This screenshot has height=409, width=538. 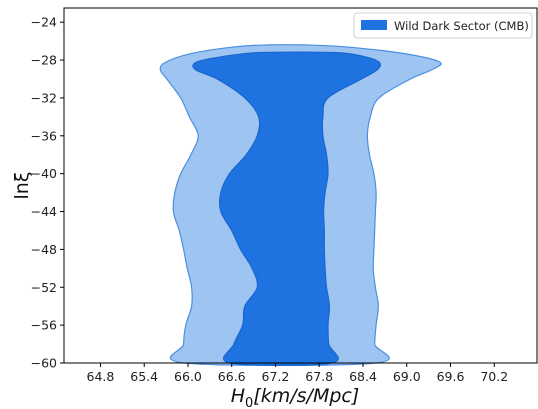 What do you see at coordinates (101, 376) in the screenshot?
I see `x-tick-label: 64.8` at bounding box center [101, 376].